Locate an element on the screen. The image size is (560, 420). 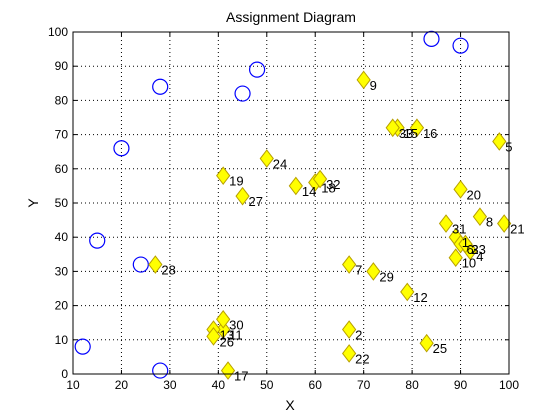
x-tick-label: 100 is located at coordinates (509, 385).